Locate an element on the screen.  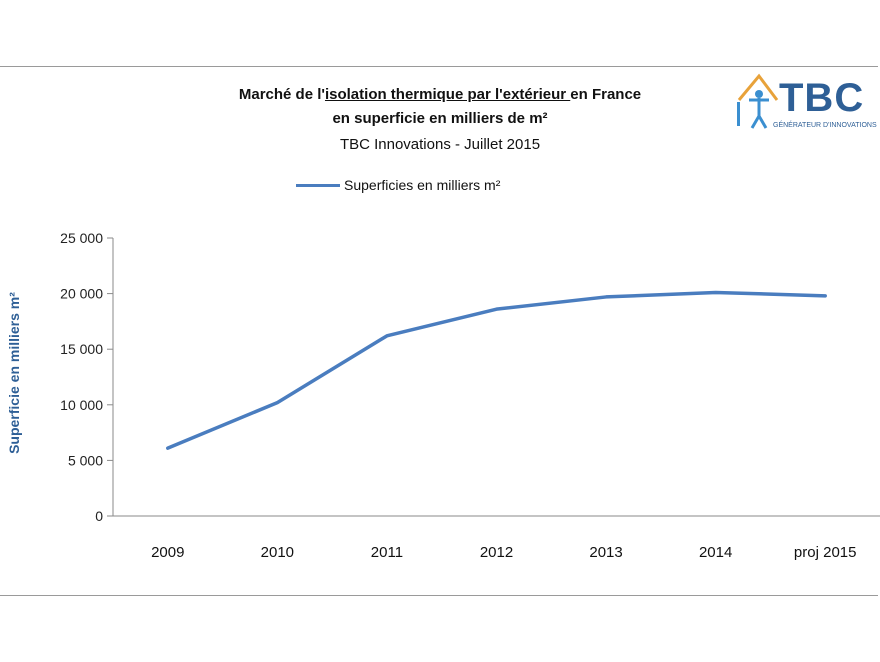
title-part-2-underlined: isolation thermique par l'extérieur is located at coordinates (447, 94).